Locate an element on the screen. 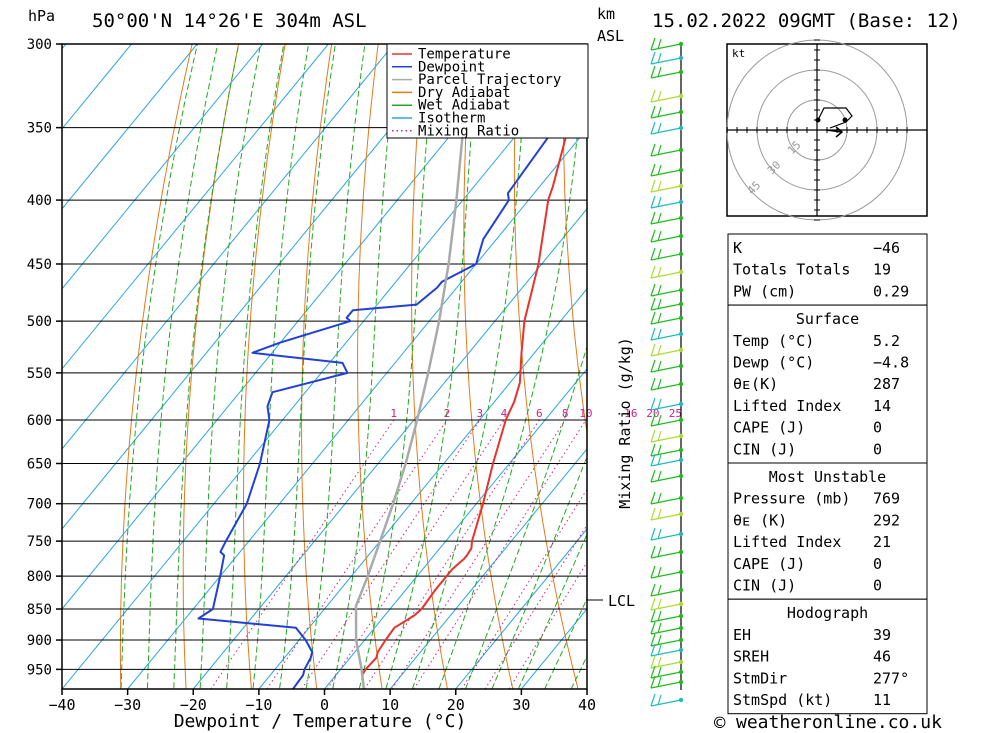 Image resolution: width=1000 pixels, height=733 pixels. hodograph-stats-label: SREH is located at coordinates (751, 657).